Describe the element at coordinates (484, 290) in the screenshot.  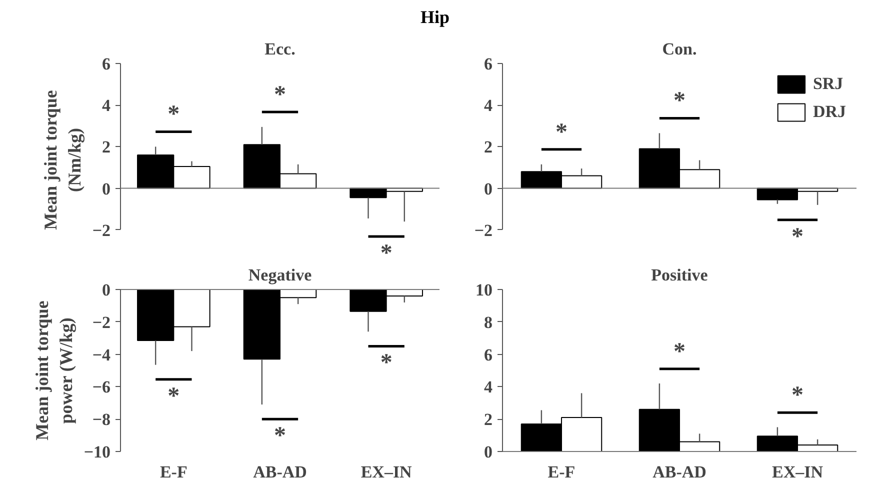
I see `y-tick-label: 10` at that location.